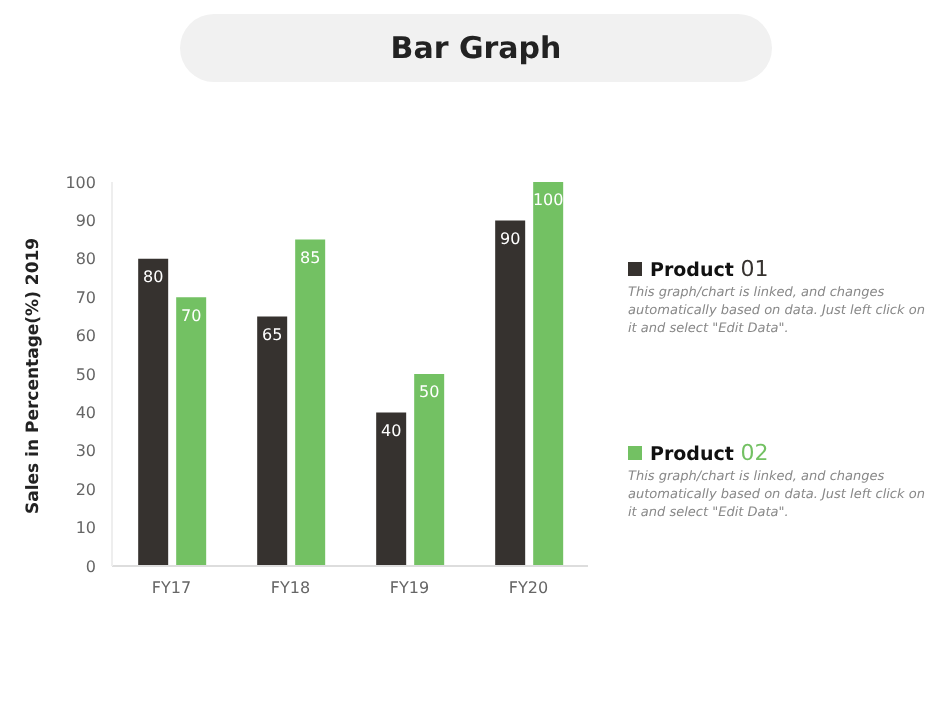 The height and width of the screenshot is (710, 948). What do you see at coordinates (85, 221) in the screenshot?
I see `y-tick-label: 90` at bounding box center [85, 221].